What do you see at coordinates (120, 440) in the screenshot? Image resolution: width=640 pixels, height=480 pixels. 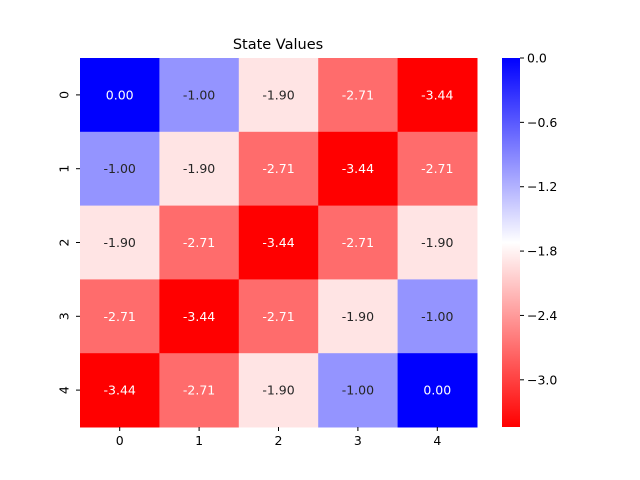 I see `x-tick-label: 0` at bounding box center [120, 440].